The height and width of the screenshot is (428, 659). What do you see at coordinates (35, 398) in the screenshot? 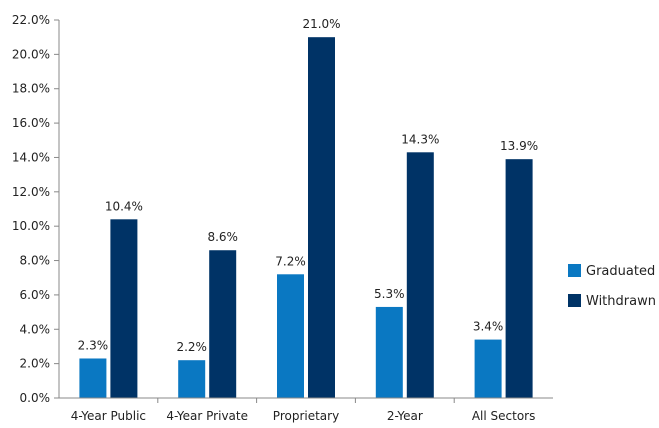
I see `y-tick-label: 0.0%` at bounding box center [35, 398].